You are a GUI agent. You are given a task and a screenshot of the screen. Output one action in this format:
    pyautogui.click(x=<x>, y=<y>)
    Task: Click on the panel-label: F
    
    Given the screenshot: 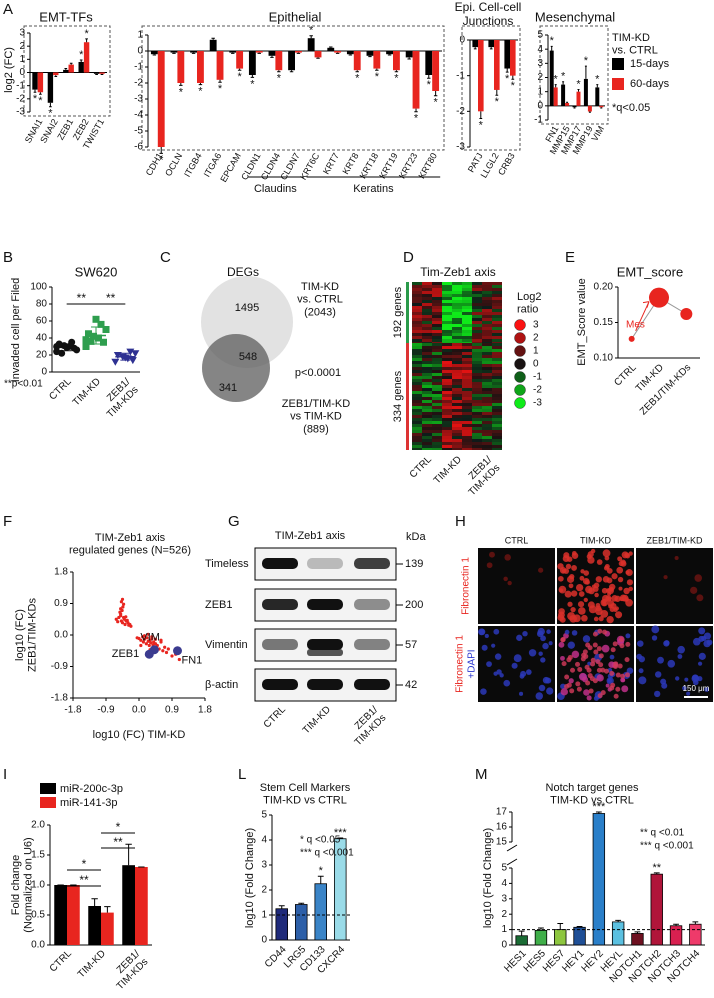 What is the action you would take?
    pyautogui.click(x=7, y=521)
    